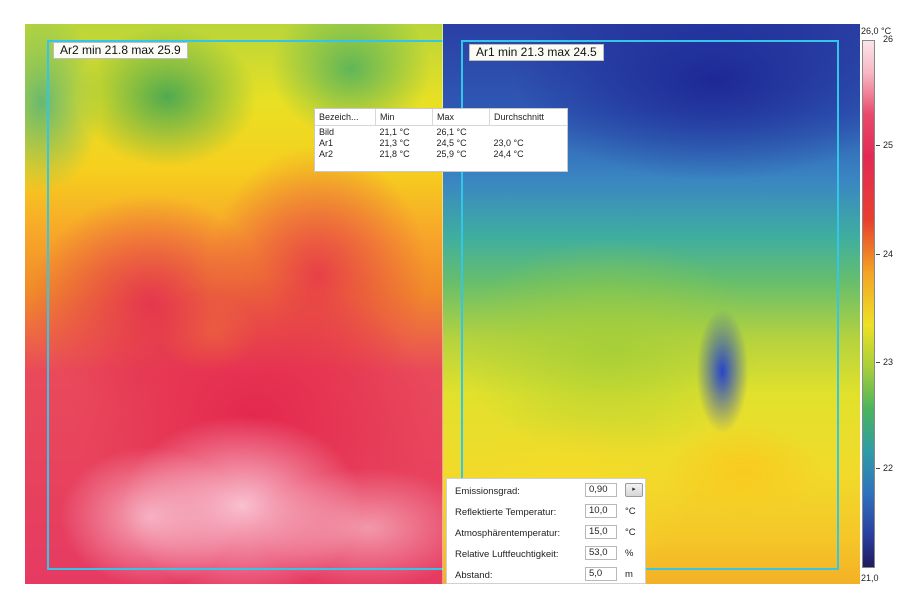 The image size is (920, 601). I want to click on param-label: Abstand:, so click(474, 575).